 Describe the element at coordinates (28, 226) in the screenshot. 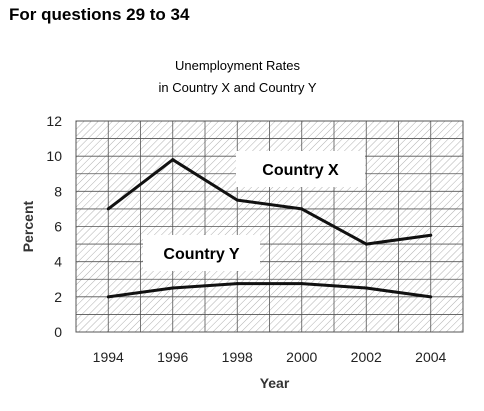

I see `y-axis-label: Percent` at that location.